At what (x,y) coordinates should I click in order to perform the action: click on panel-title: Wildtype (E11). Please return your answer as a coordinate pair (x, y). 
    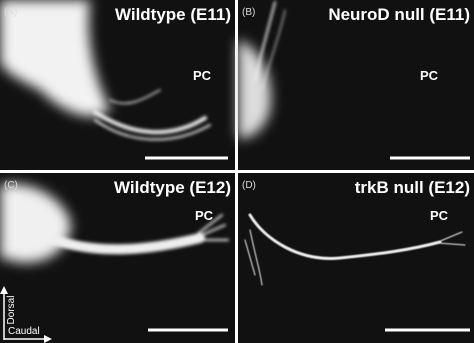
    Looking at the image, I should click on (173, 14).